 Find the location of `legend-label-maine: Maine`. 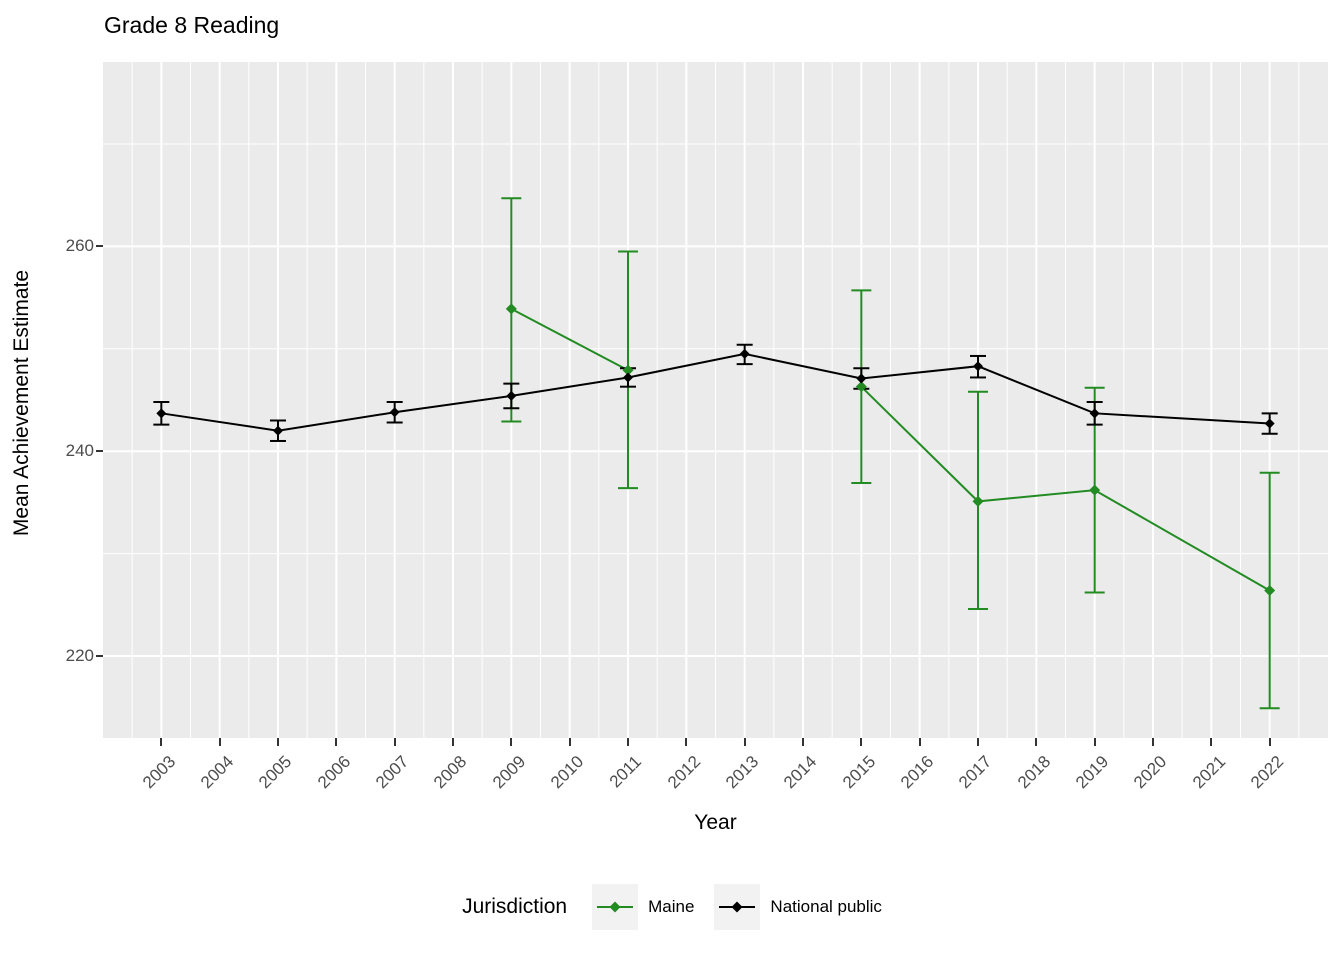

legend-label-maine: Maine is located at coordinates (671, 906).